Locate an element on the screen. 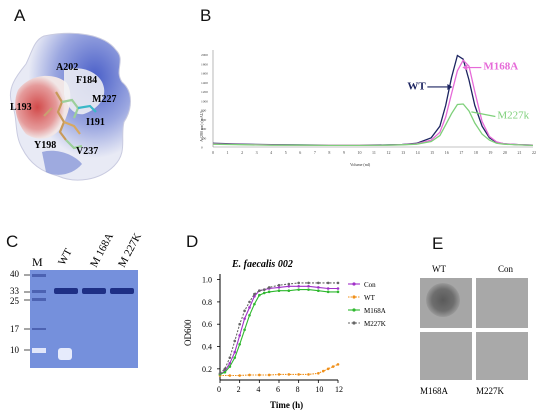 The width and height of the screenshot is (550, 413). x-tick-label: 22 is located at coordinates (534, 152).